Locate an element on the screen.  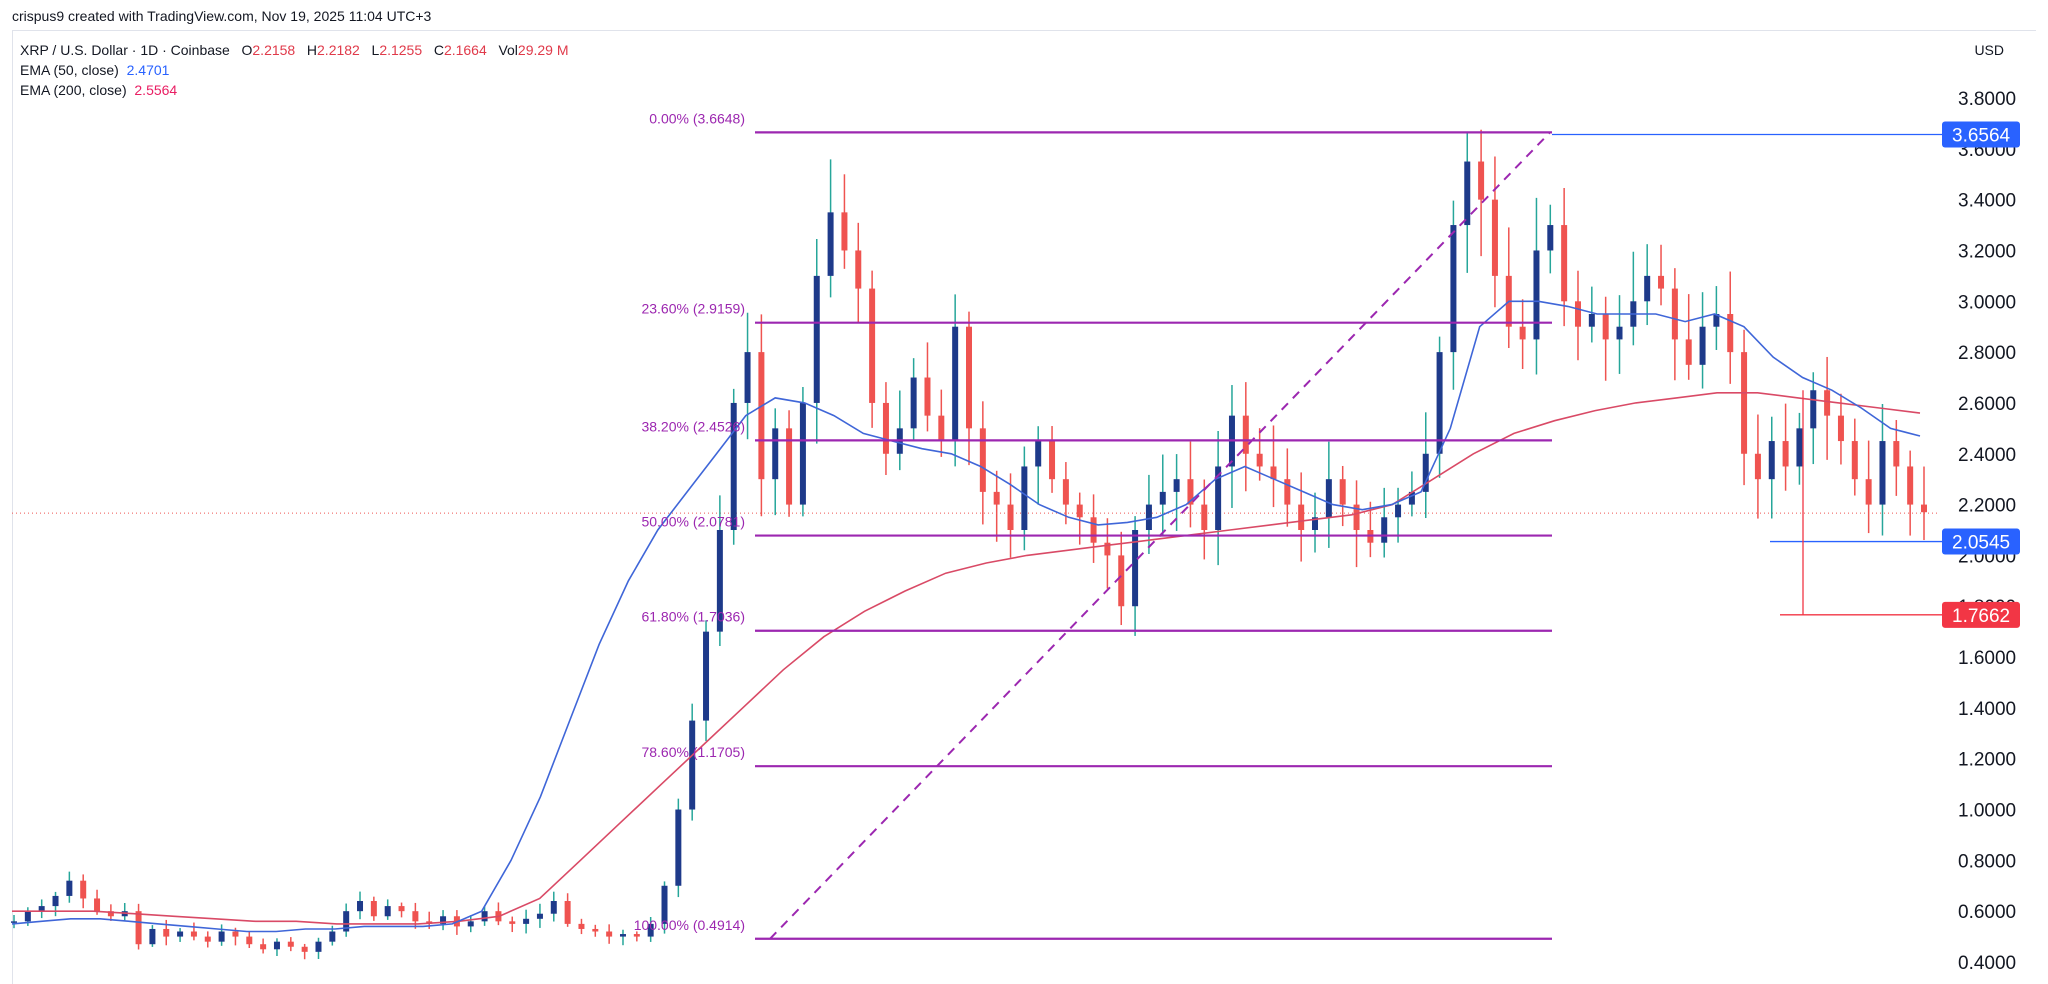
y-tick-label: 0.8000 is located at coordinates (1987, 861).